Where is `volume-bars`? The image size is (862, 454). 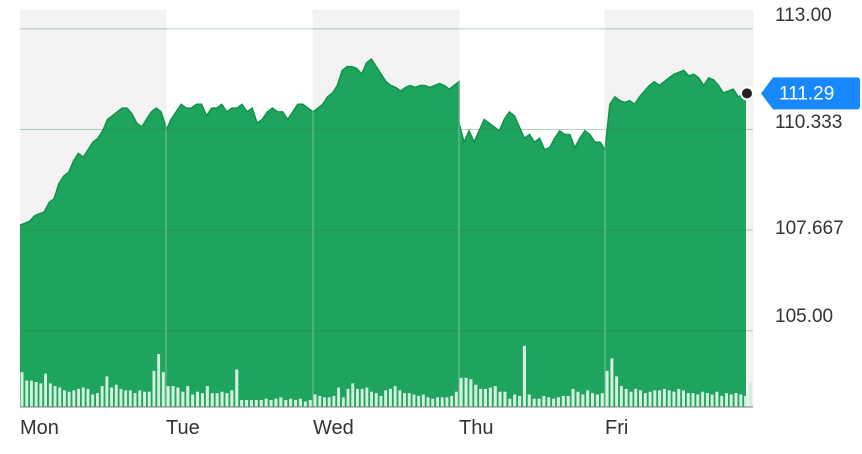 volume-bars is located at coordinates (386, 376).